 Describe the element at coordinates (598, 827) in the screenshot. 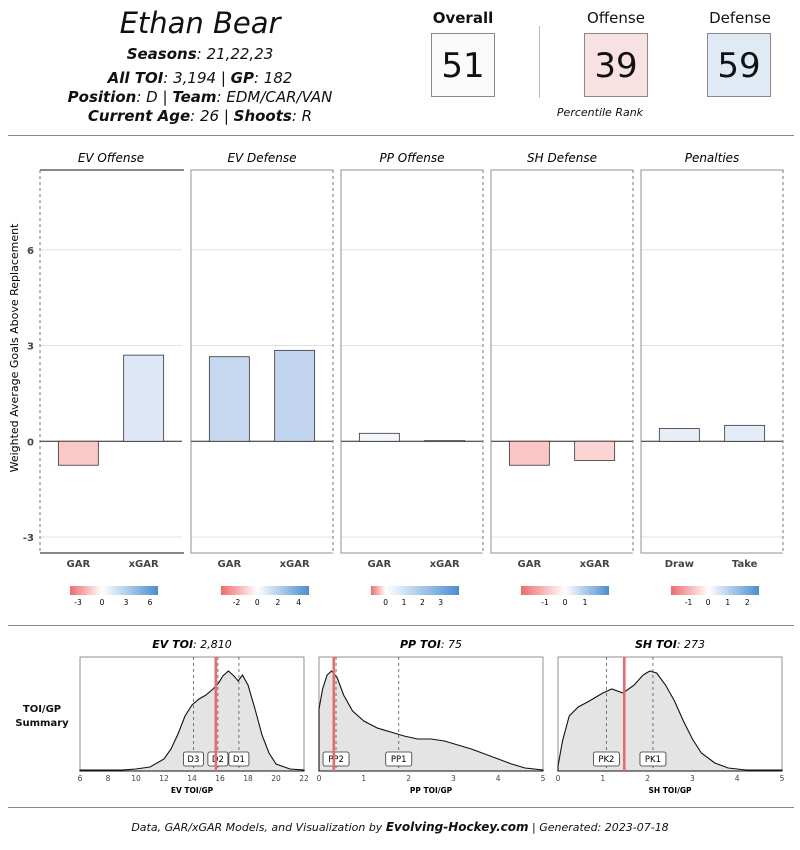

I see `footer-suffix: | Generated: 2023-07-18` at that location.